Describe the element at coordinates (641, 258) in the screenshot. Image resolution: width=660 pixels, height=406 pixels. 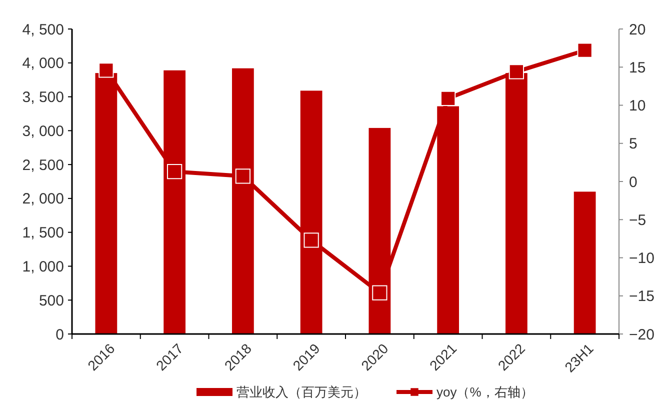
I see `y2-tick-label: −10` at that location.